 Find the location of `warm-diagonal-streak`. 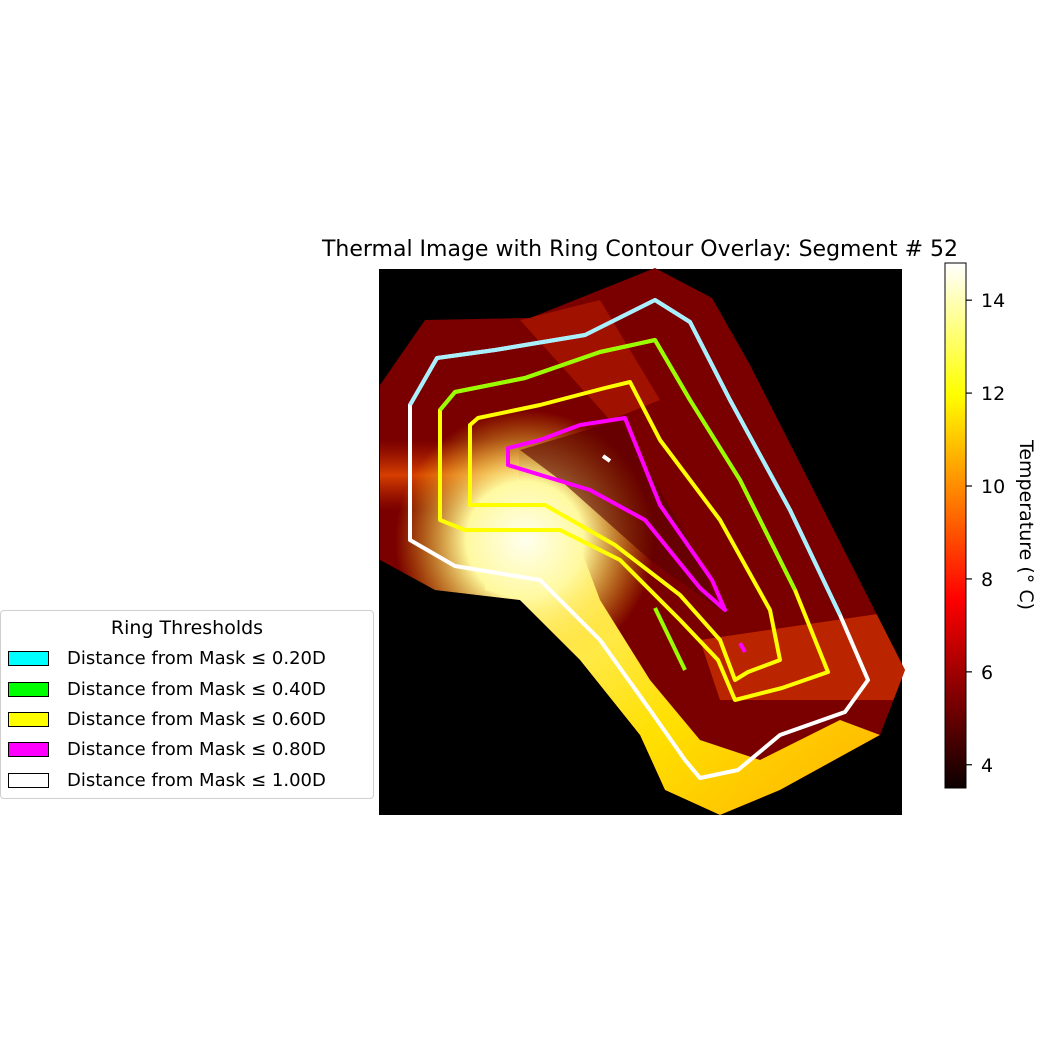

warm-diagonal-streak is located at coordinates (590, 360).